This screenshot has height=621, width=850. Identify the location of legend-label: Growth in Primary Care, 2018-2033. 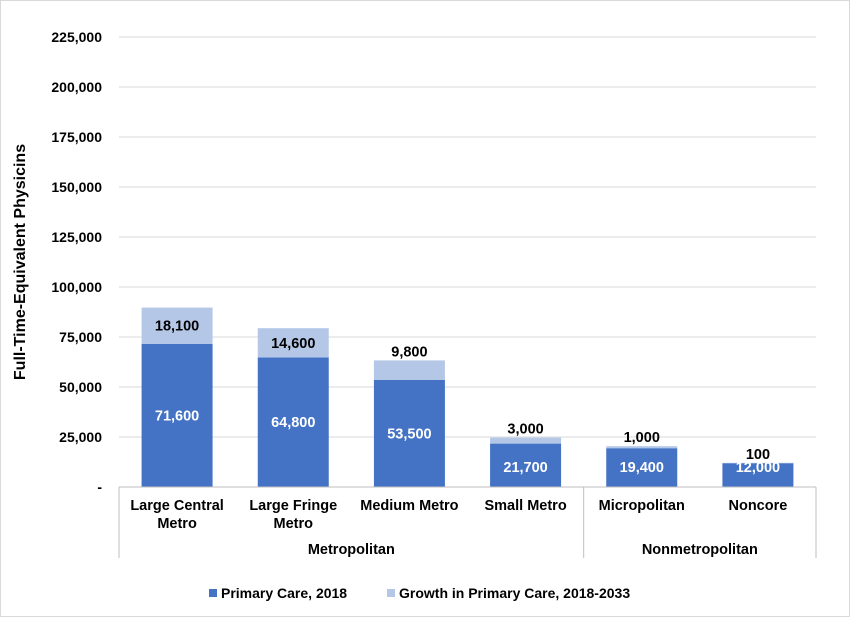
(514, 593).